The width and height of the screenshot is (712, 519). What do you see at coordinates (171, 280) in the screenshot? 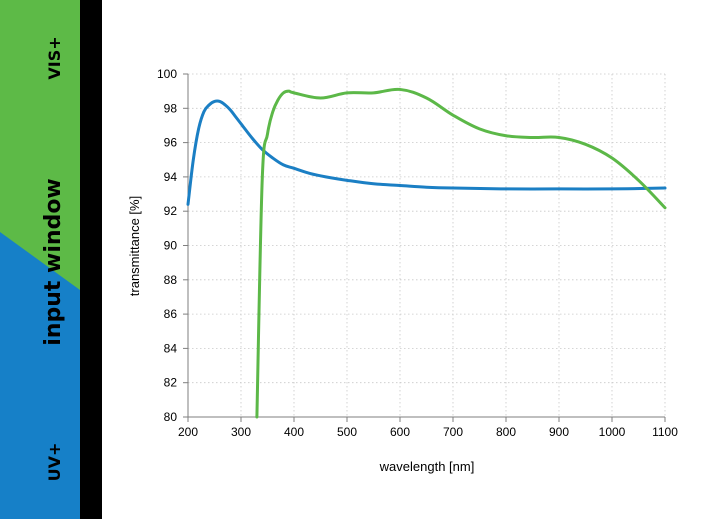
I see `y-tick-label: 88` at bounding box center [171, 280].